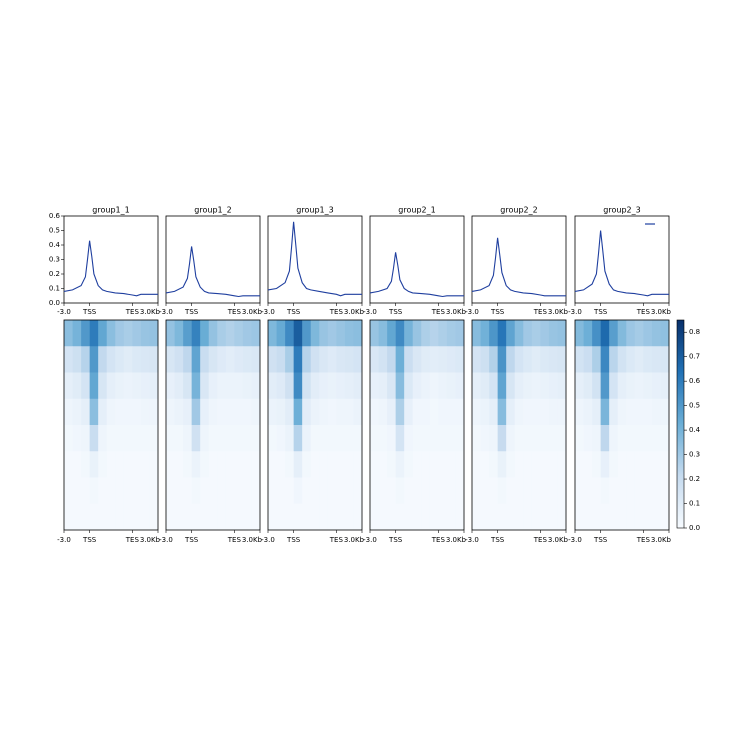 The image size is (750, 750). Describe the element at coordinates (315, 425) in the screenshot. I see `heatmap-frame` at that location.